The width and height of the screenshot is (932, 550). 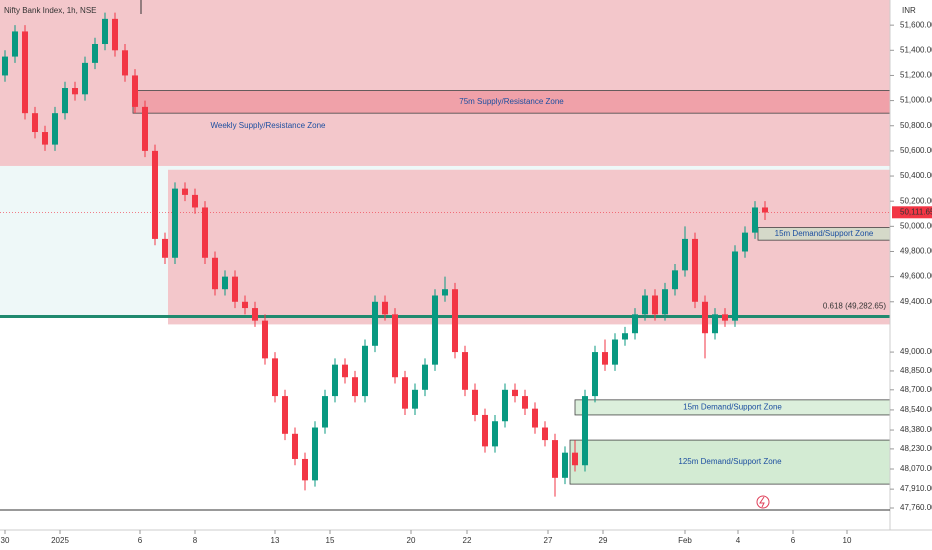 What do you see at coordinates (916, 488) in the screenshot?
I see `y-tick-label: 47,910.00` at bounding box center [916, 488].